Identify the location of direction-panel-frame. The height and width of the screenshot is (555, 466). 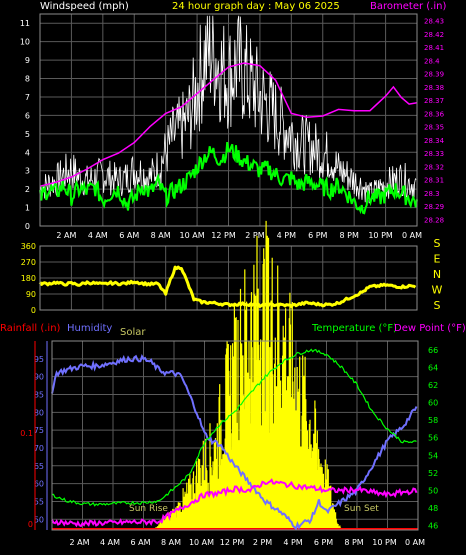
(228, 278).